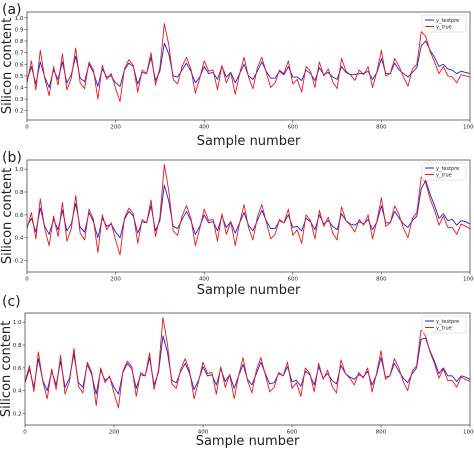  Describe the element at coordinates (19, 77) in the screenshot. I see `y-tick-label: 0.5` at that location.